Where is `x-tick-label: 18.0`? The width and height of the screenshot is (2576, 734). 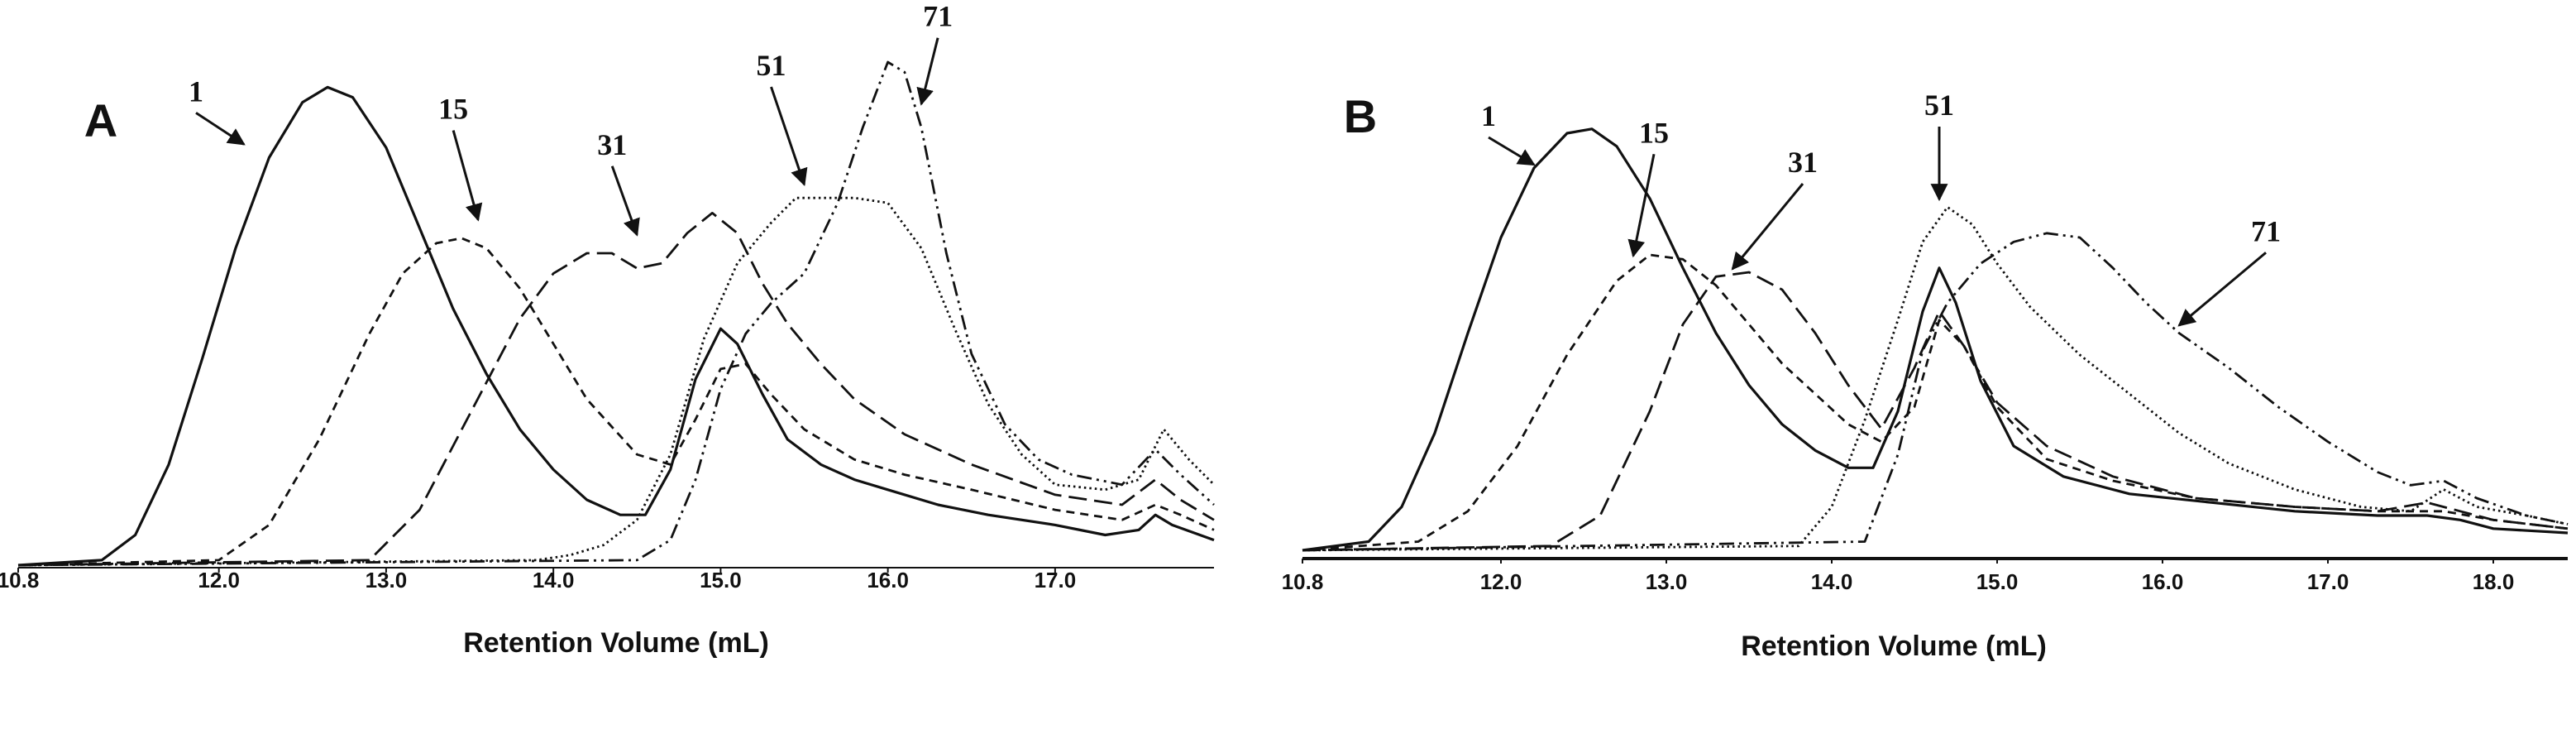
x-tick-label: 18.0 is located at coordinates (2494, 581).